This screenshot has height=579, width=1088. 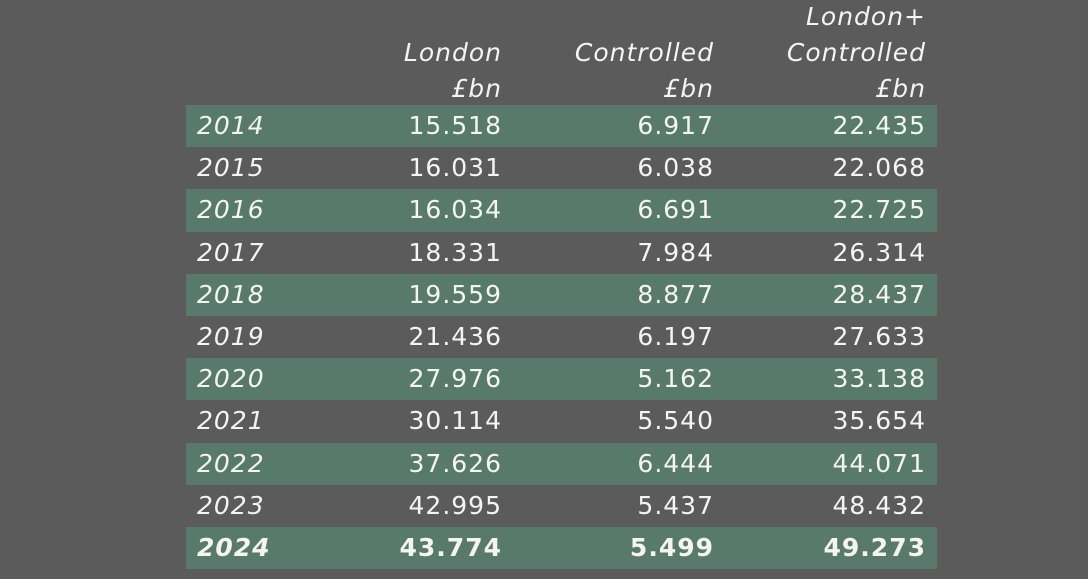 I want to click on value-cell: 8.877, so click(x=675, y=294).